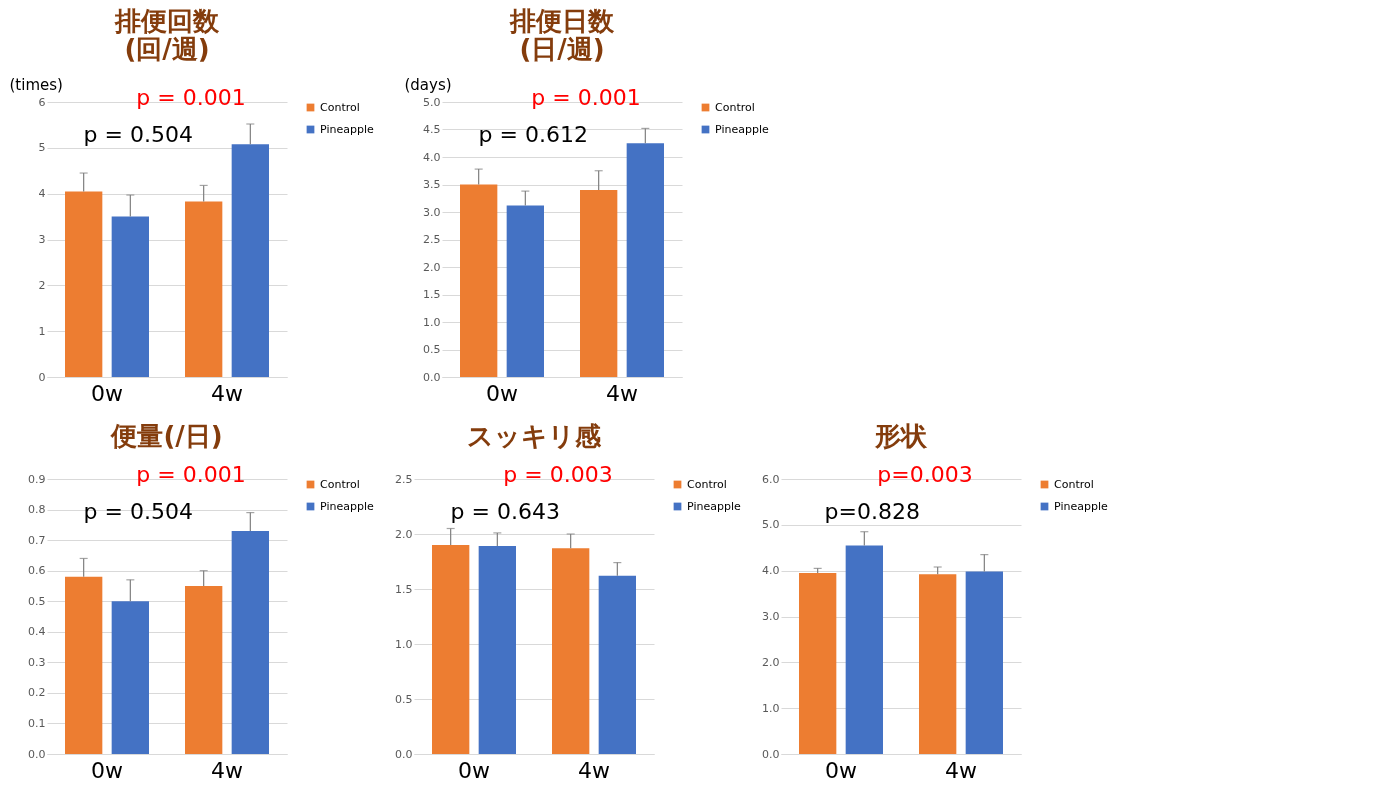  What do you see at coordinates (534, 436) in the screenshot?
I see `chart-title: スッキリ感` at bounding box center [534, 436].